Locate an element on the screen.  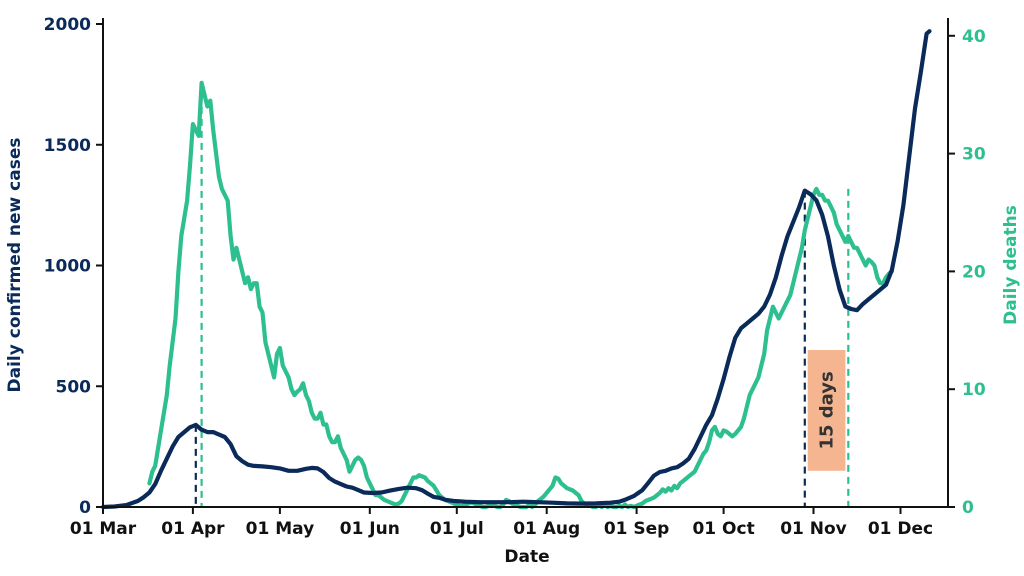
annotation-layer: 15 days is located at coordinates (826, 410).